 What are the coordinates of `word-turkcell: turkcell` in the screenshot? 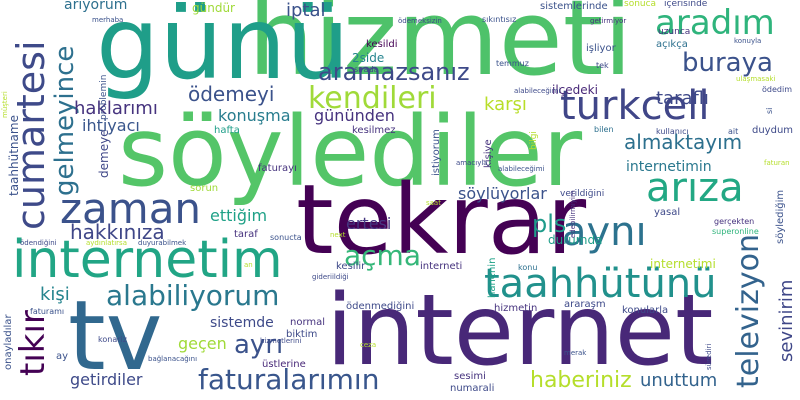 It's located at (635, 106).